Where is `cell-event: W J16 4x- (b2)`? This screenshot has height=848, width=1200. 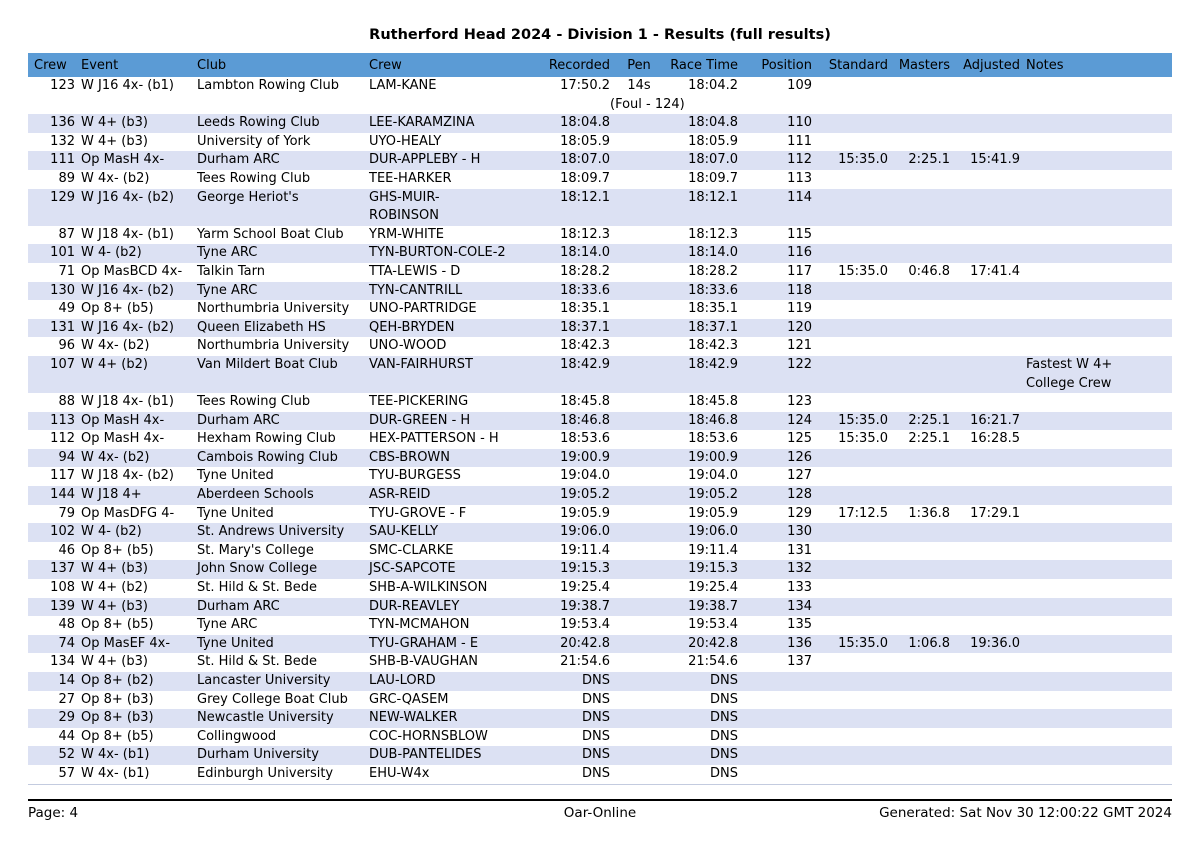
cell-event: W J16 4x- (b2) is located at coordinates (127, 290).